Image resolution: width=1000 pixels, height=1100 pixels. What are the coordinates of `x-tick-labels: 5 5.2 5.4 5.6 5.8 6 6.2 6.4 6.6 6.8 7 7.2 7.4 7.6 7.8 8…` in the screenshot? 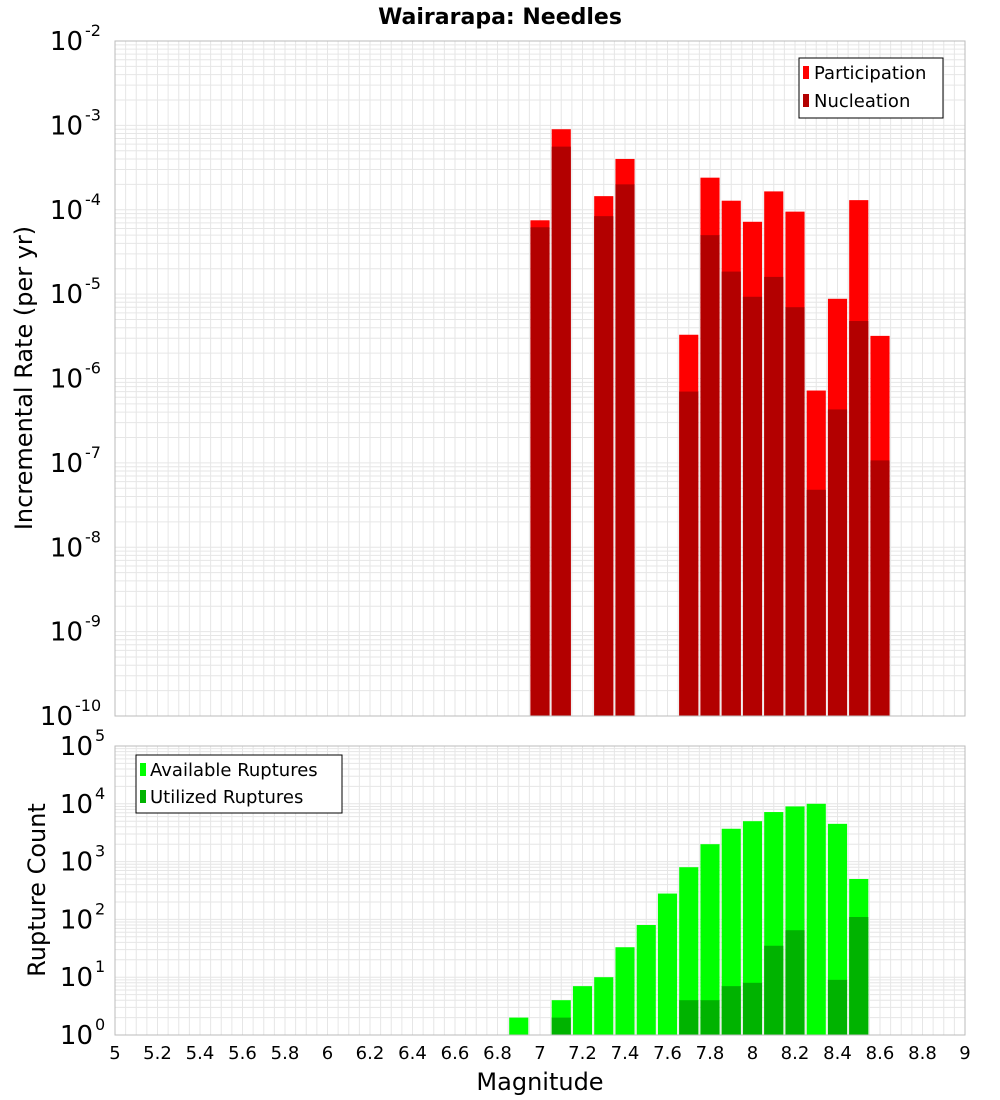 It's located at (539, 1053).